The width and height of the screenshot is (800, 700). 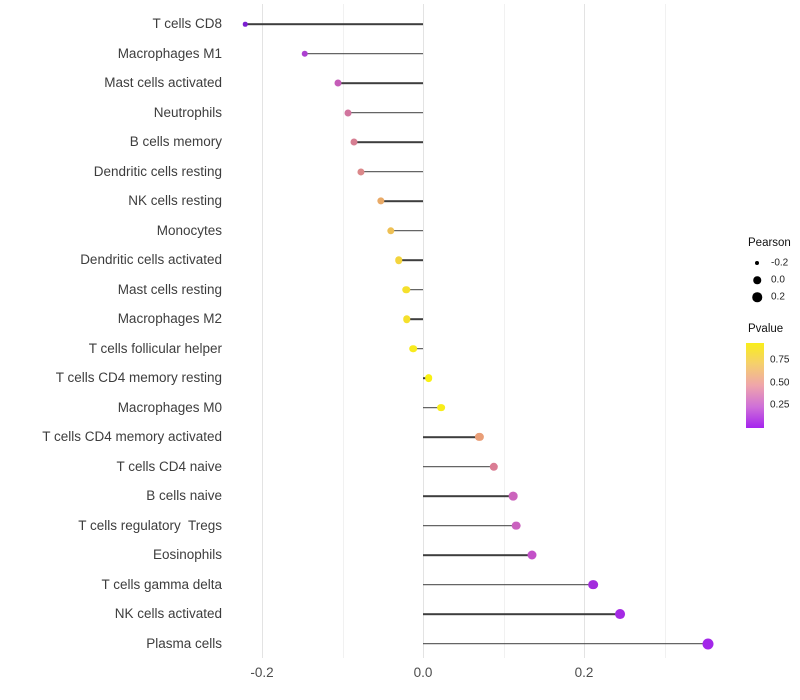 What do you see at coordinates (169, 407) in the screenshot?
I see `category-label: Macrophages M0` at bounding box center [169, 407].